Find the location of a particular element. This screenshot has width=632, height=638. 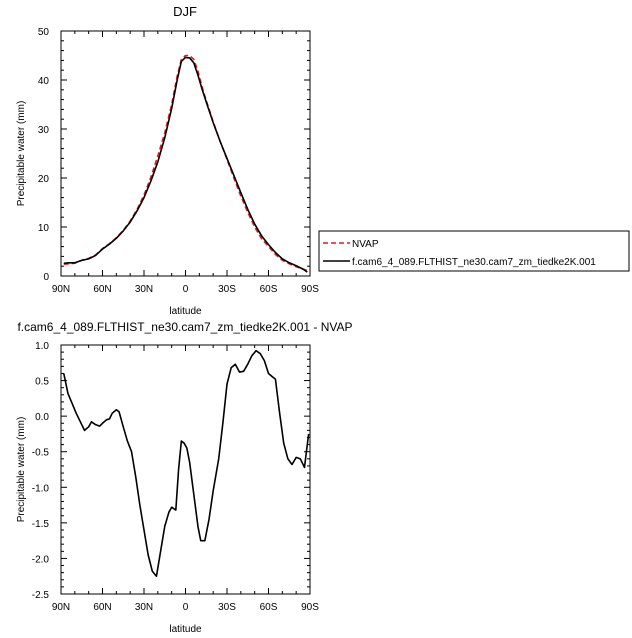

top-y-axis-label: Precipitable water (mm) is located at coordinates (21, 154).